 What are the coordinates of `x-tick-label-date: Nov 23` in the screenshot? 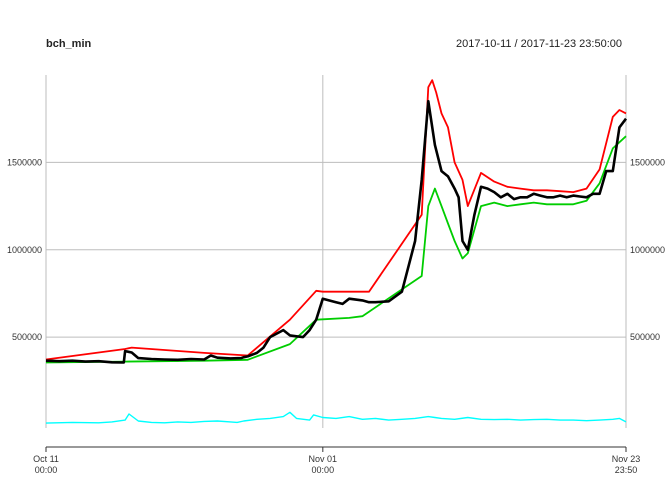 It's located at (626, 459).